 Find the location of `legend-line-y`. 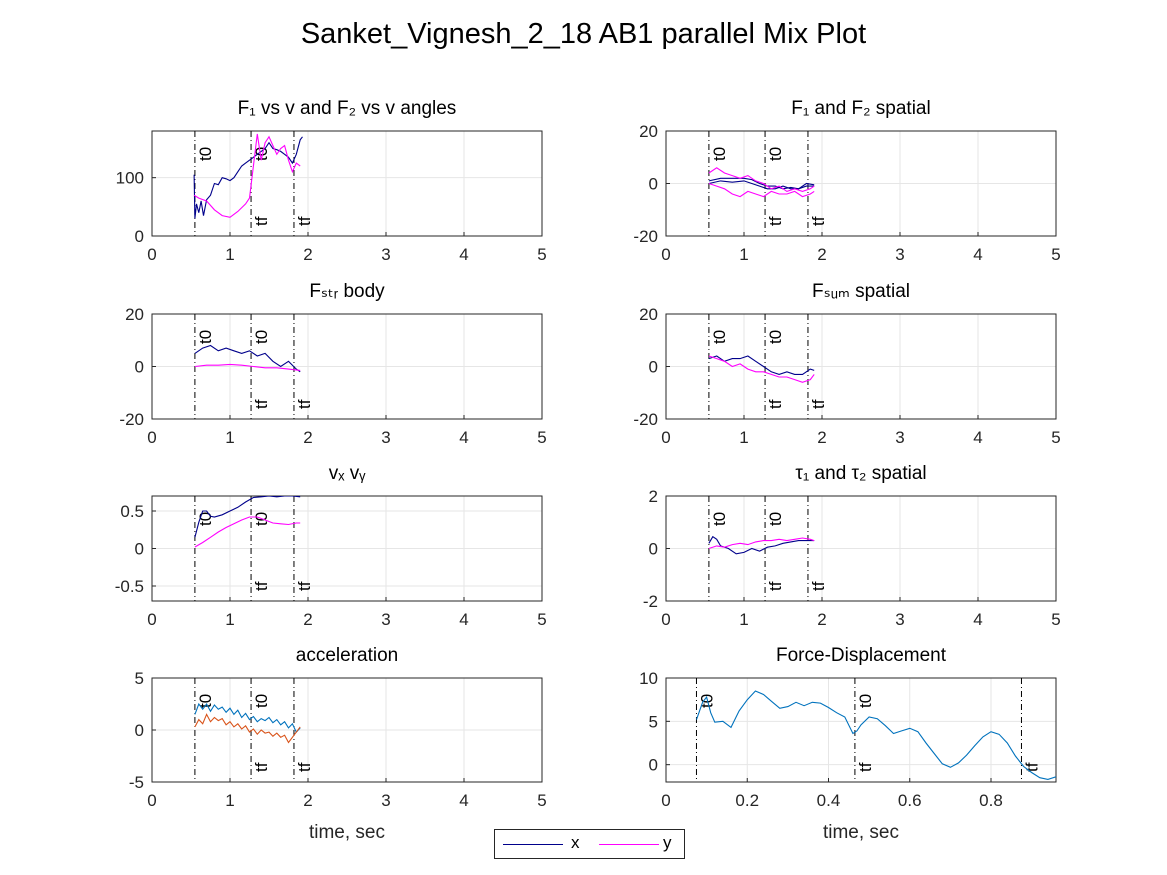

legend-line-y is located at coordinates (629, 844).